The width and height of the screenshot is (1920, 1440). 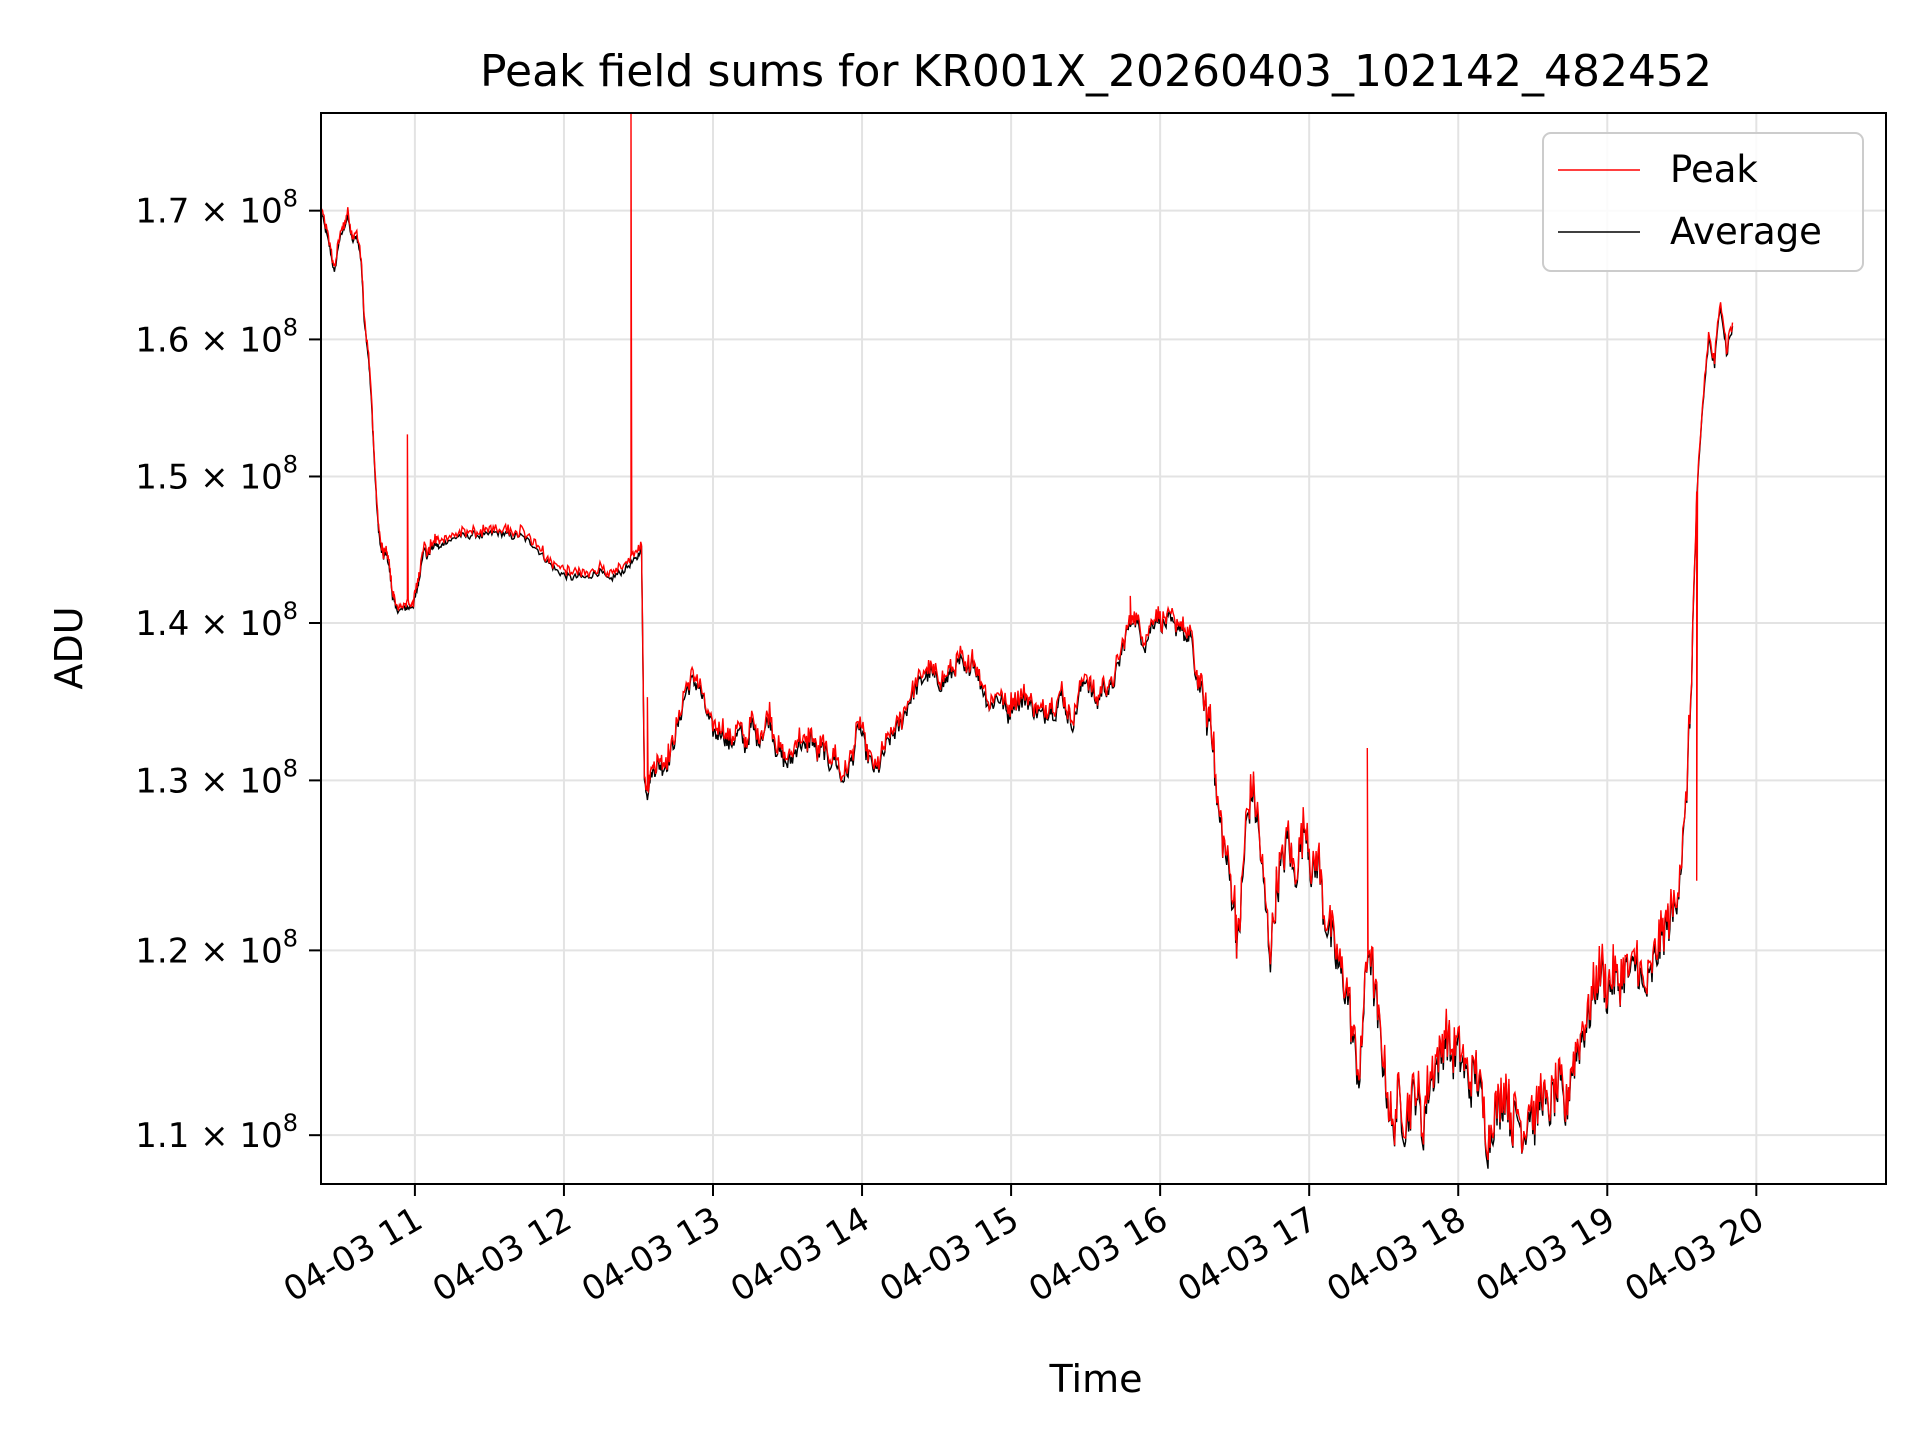 I want to click on x-tick-label: 04-03 14, so click(x=800, y=1254).